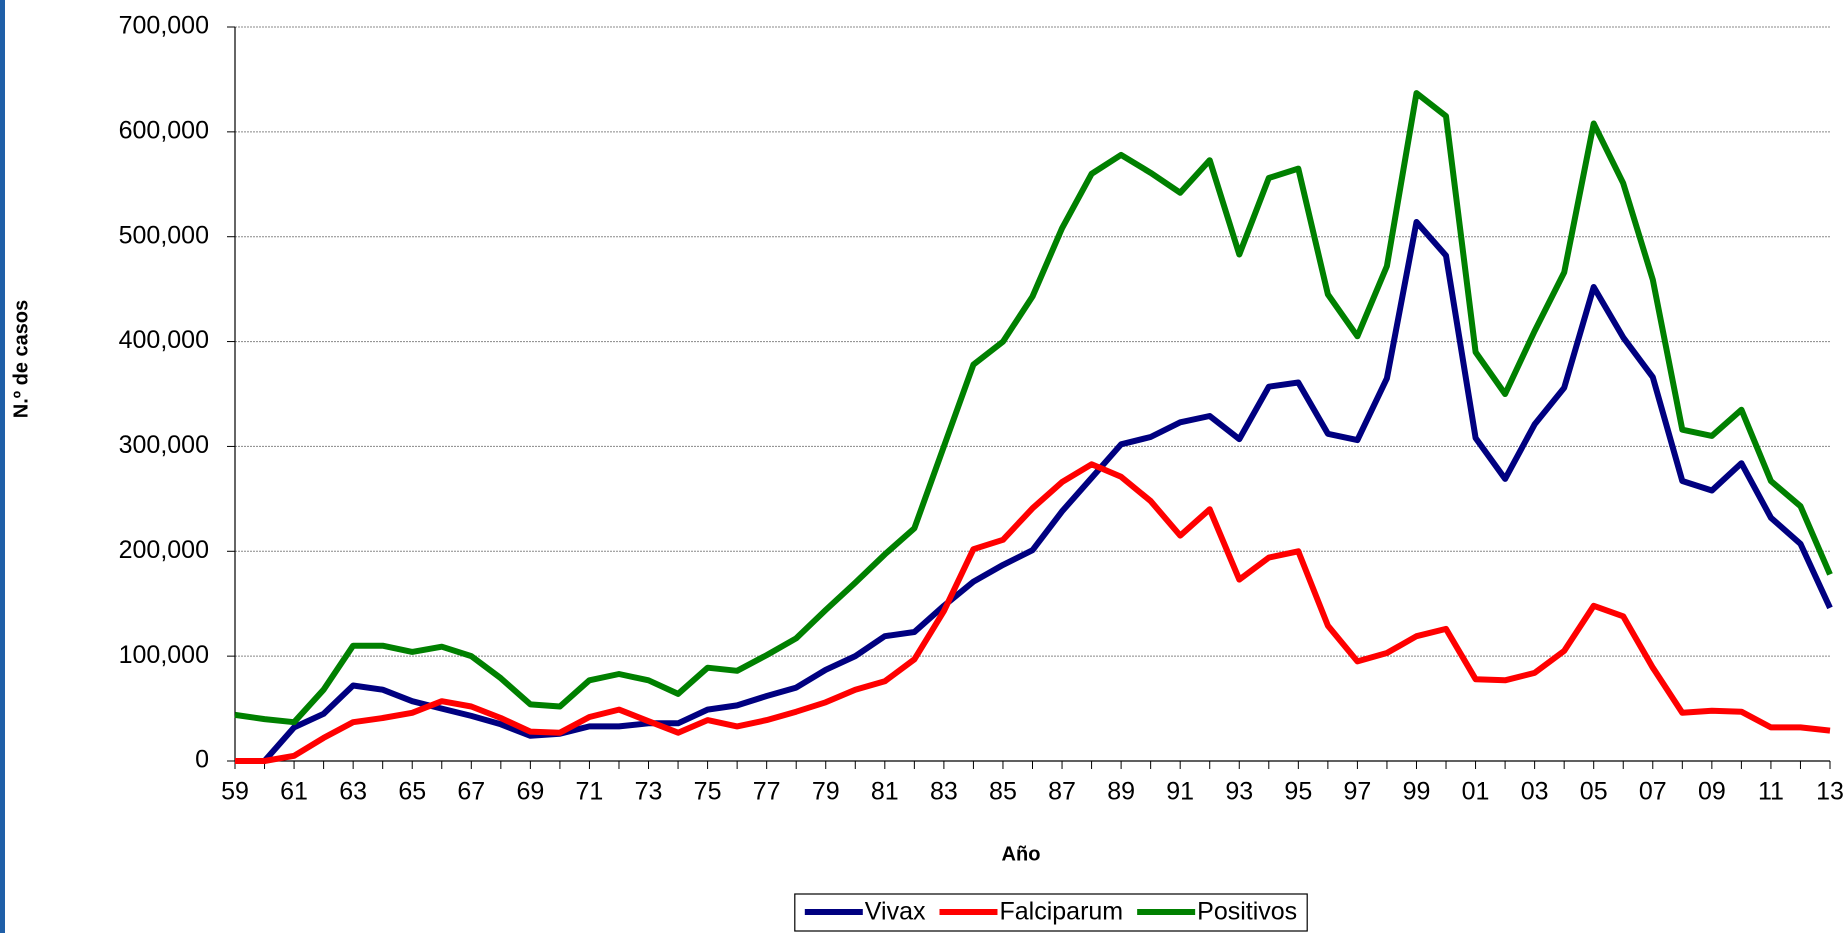 The height and width of the screenshot is (933, 1846). What do you see at coordinates (590, 792) in the screenshot?
I see `x-tick-label: 71` at bounding box center [590, 792].